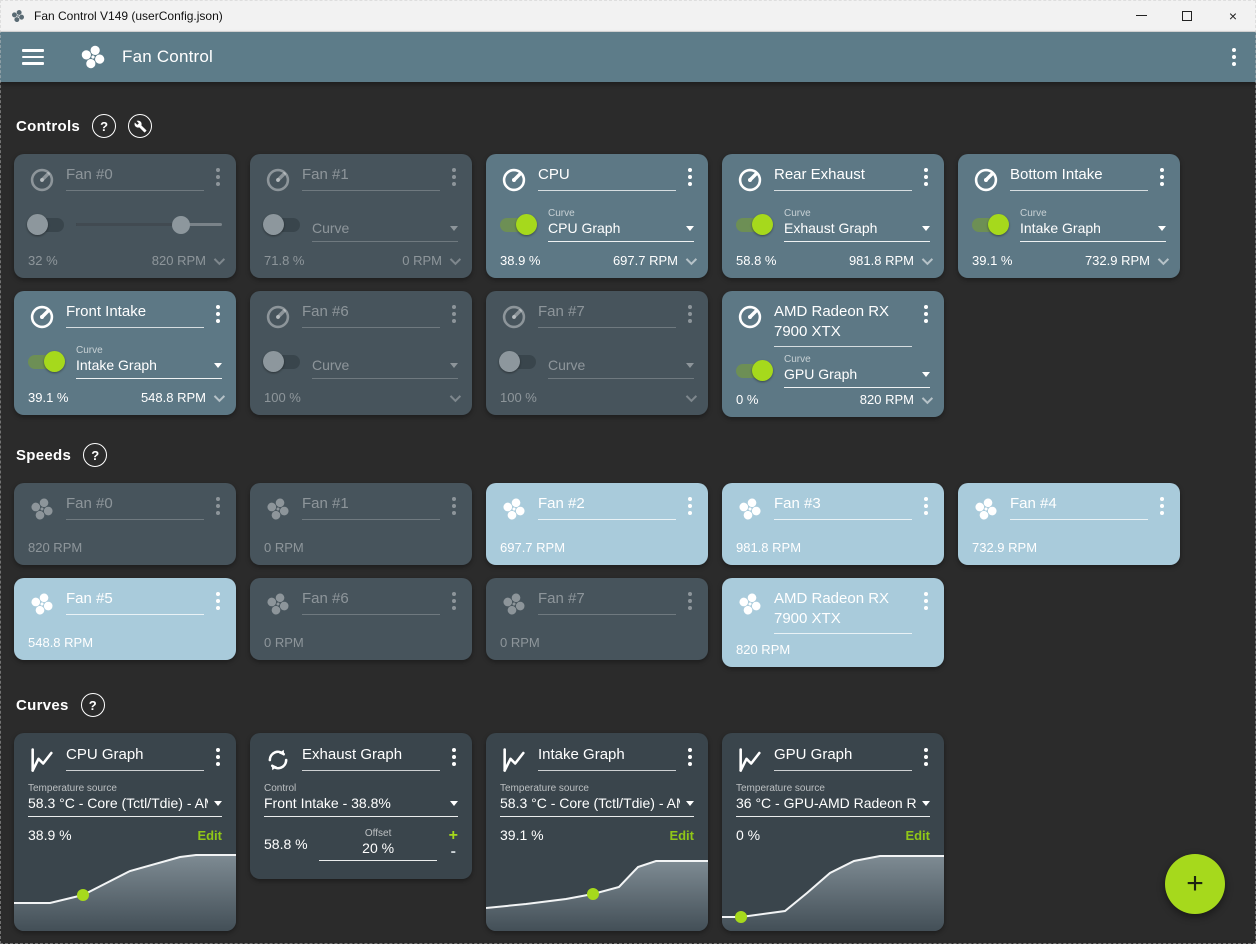 This screenshot has height=944, width=1256. What do you see at coordinates (135, 602) in the screenshot?
I see `speed-name-input: Fan #5` at bounding box center [135, 602].